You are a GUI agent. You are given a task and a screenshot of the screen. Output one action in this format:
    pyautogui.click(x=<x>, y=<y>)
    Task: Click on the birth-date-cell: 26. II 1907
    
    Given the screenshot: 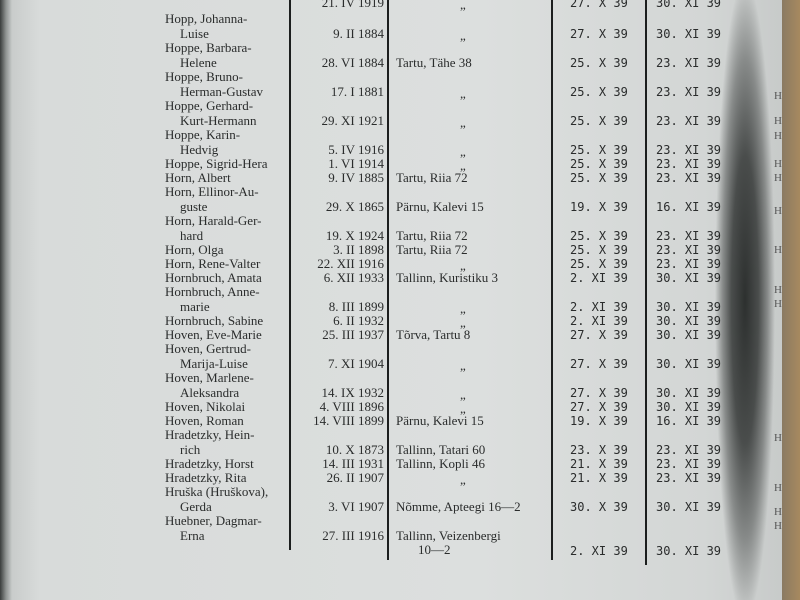 What is the action you would take?
    pyautogui.click(x=355, y=477)
    